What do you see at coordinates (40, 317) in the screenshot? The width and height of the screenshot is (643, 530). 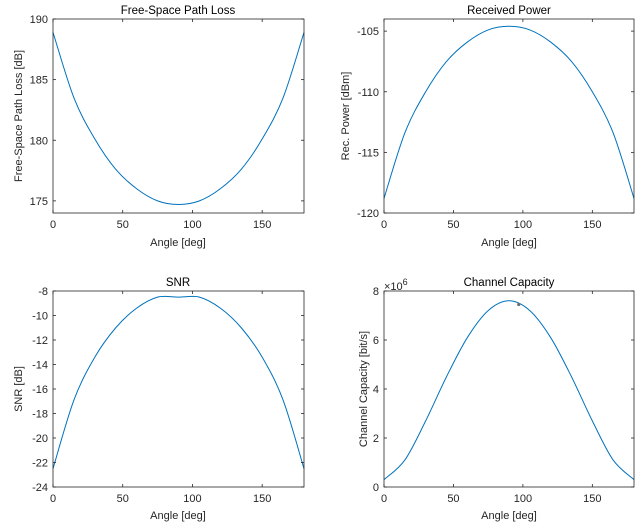 I see `y-tick-label: -10` at bounding box center [40, 317].